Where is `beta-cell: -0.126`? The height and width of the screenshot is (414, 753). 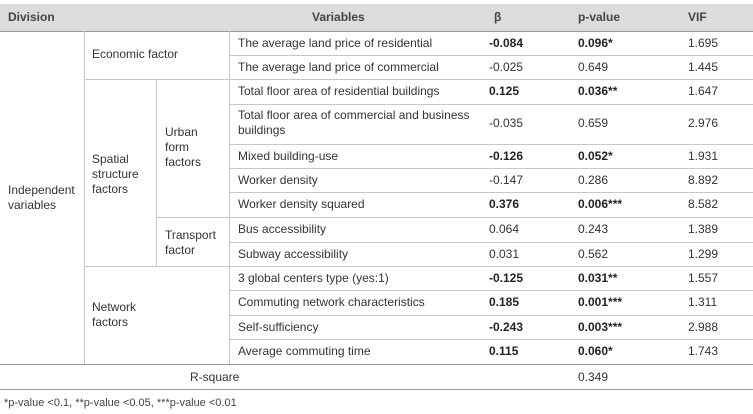 beta-cell: -0.126 is located at coordinates (506, 156).